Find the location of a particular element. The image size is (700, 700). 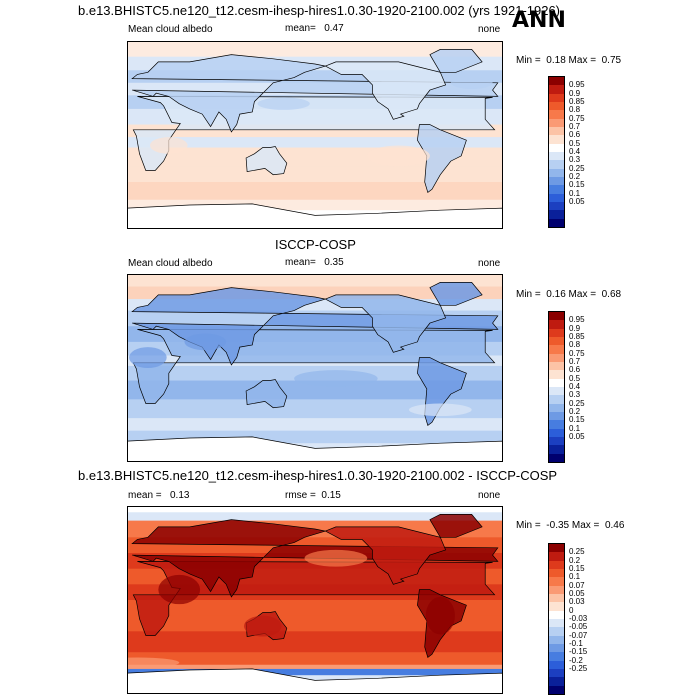

panel1-colorbar is located at coordinates (556, 152).